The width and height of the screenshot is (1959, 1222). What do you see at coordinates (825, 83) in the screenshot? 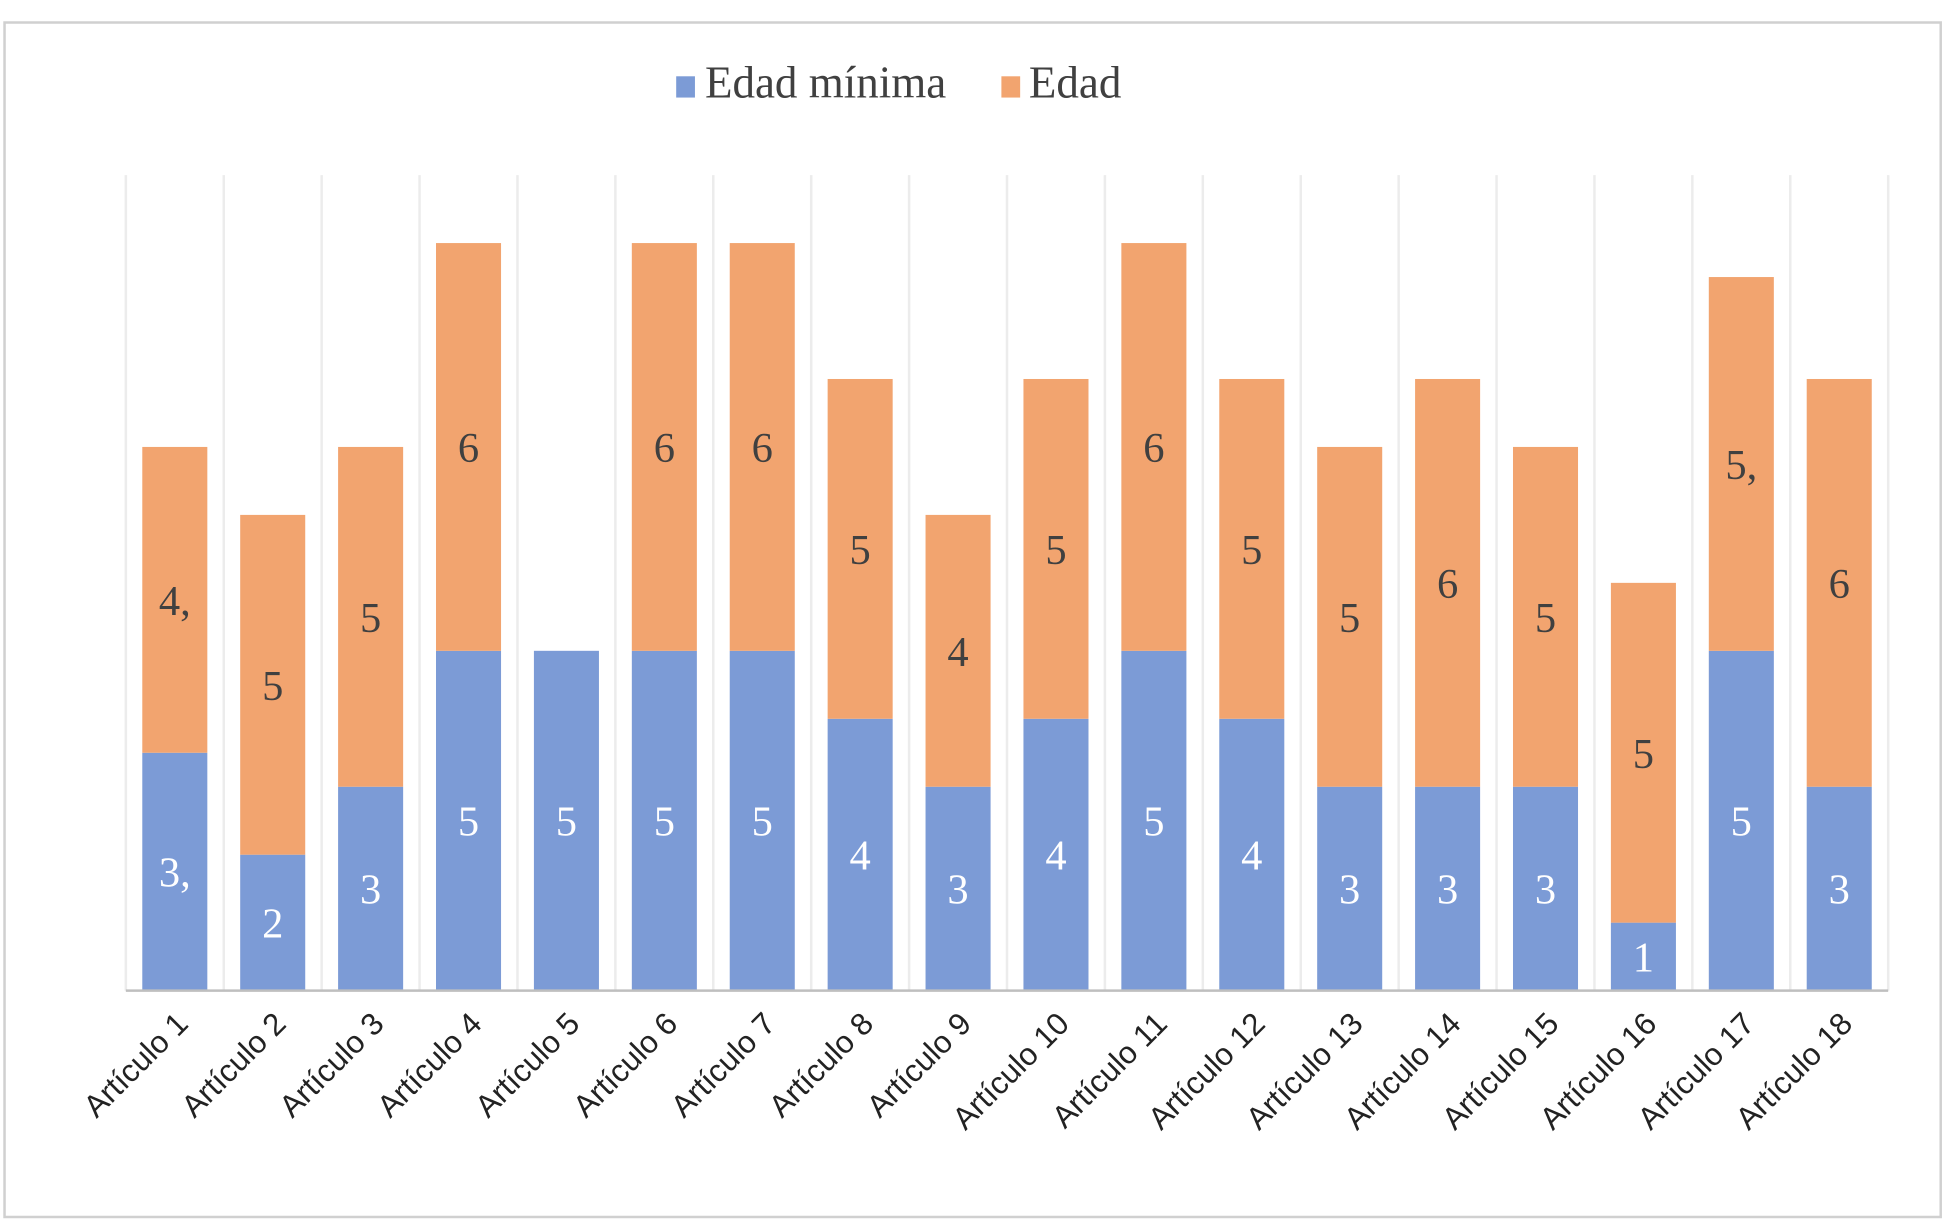
I see `legend-label-edad-minima: Edad mínima` at bounding box center [825, 83].